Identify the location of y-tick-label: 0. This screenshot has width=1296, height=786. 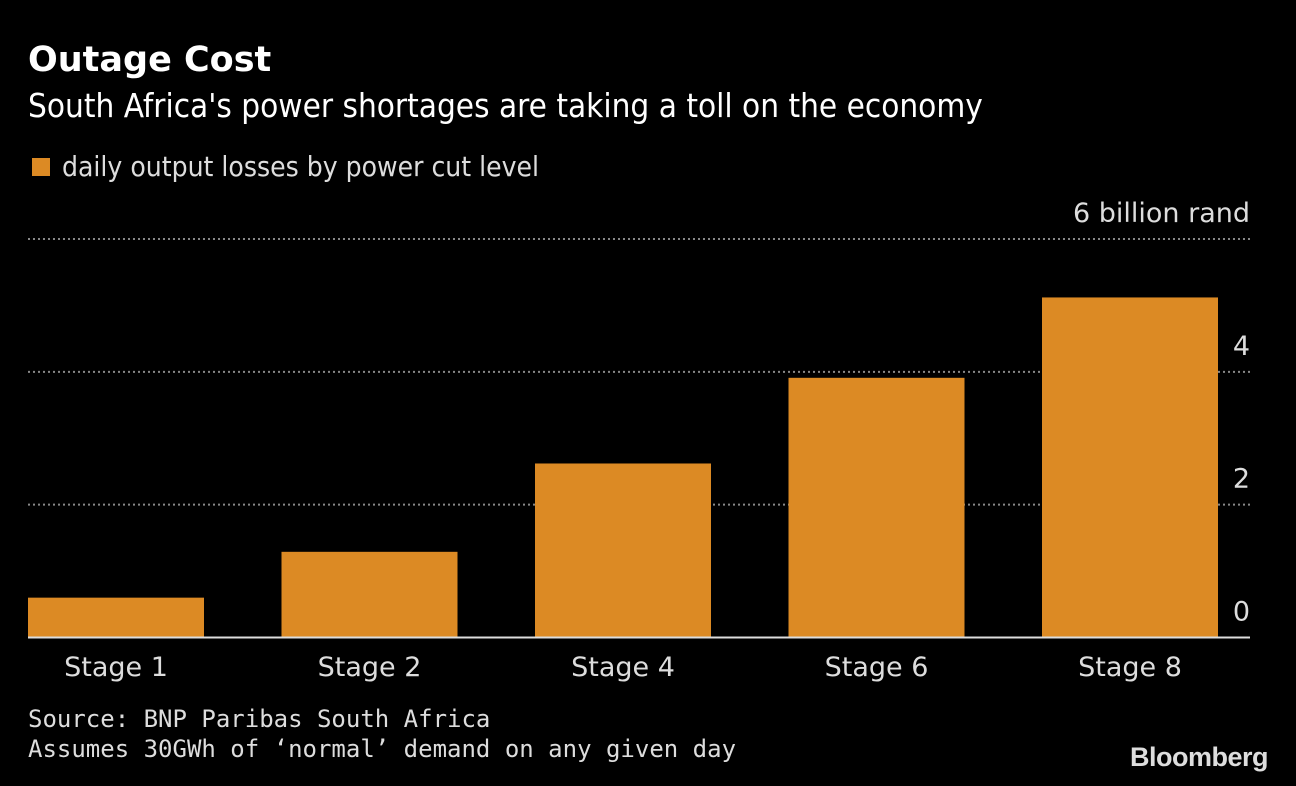
(1241, 612).